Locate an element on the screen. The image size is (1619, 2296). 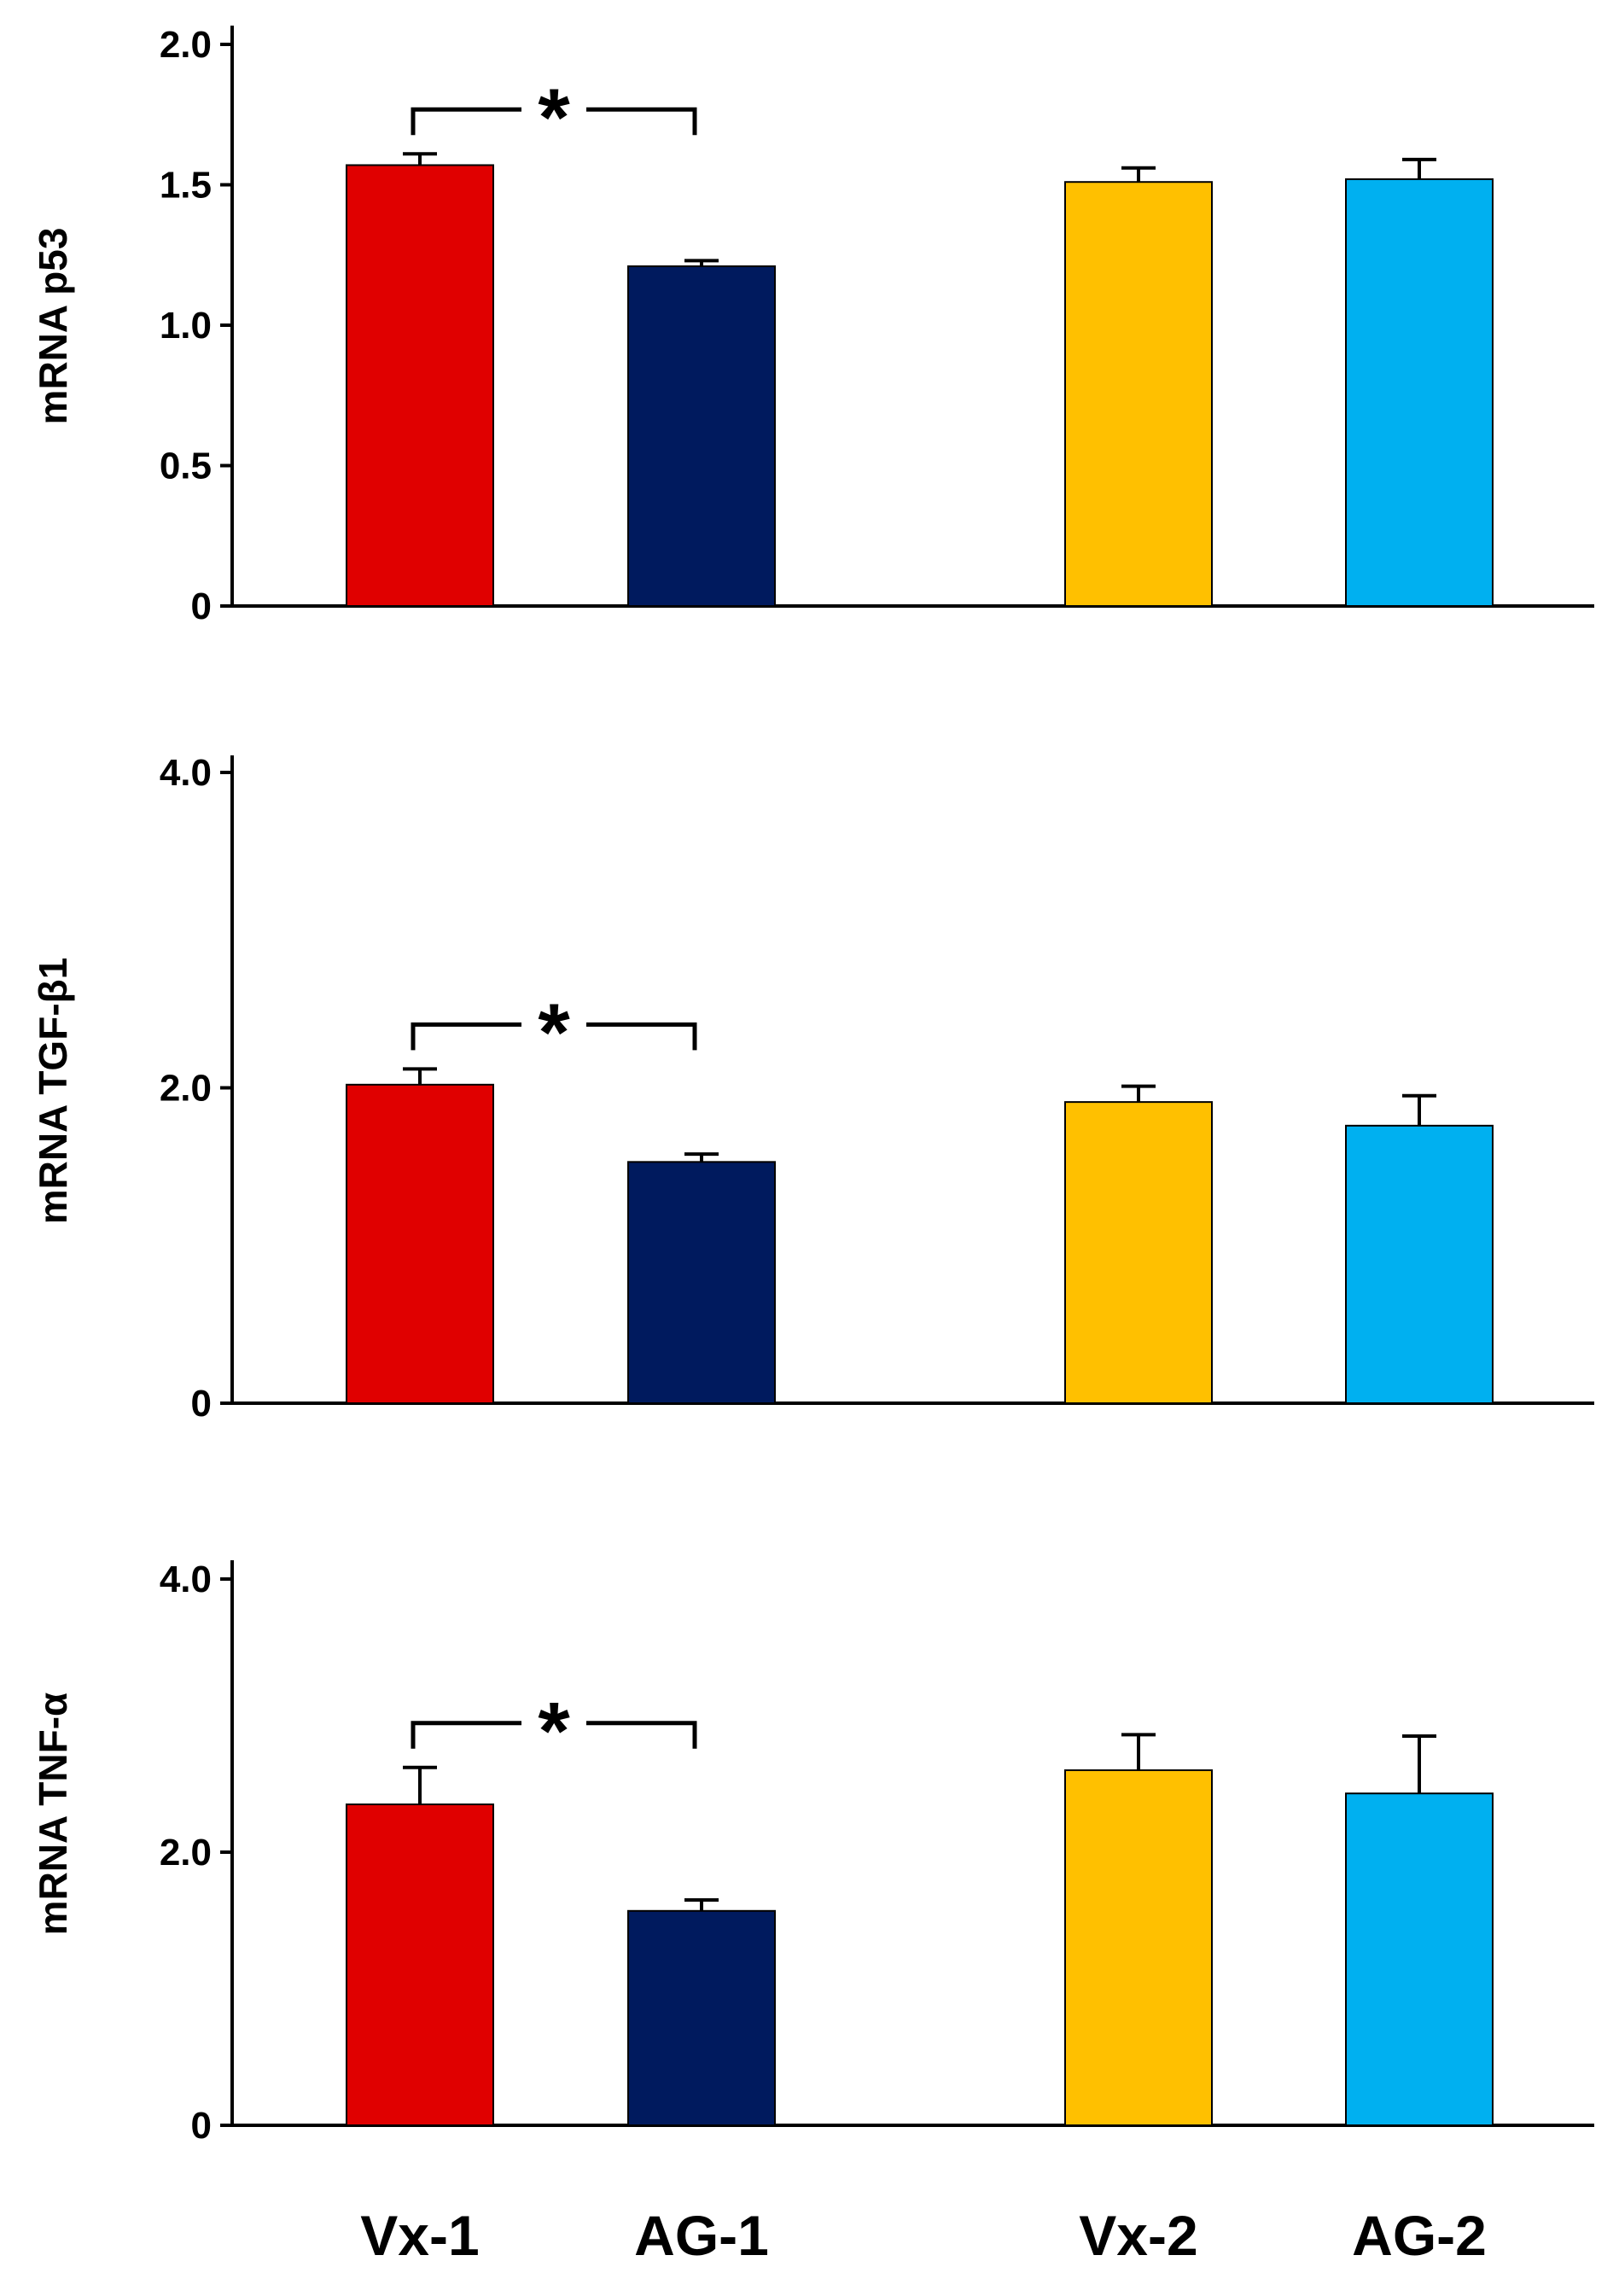
y-tick-label: 1.5 is located at coordinates (186, 186).